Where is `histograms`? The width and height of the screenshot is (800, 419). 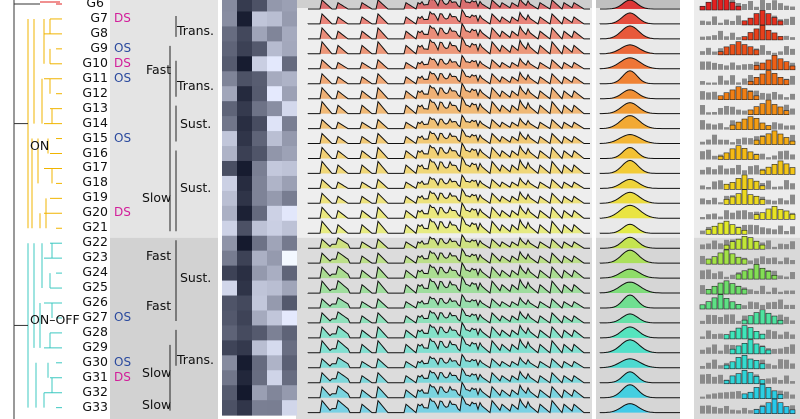 histograms is located at coordinates (747, 207).